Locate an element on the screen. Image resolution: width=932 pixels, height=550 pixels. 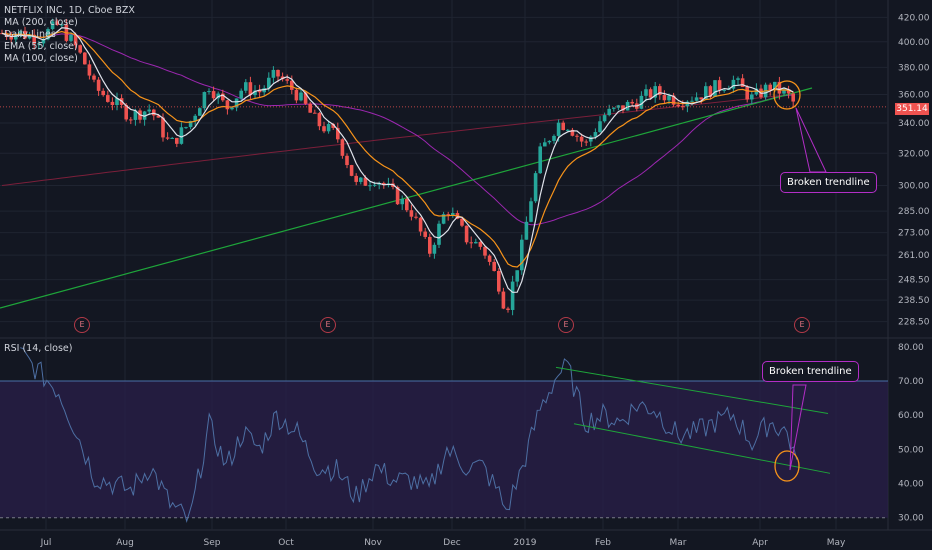
price-highlight-ellipse is located at coordinates (787, 95).